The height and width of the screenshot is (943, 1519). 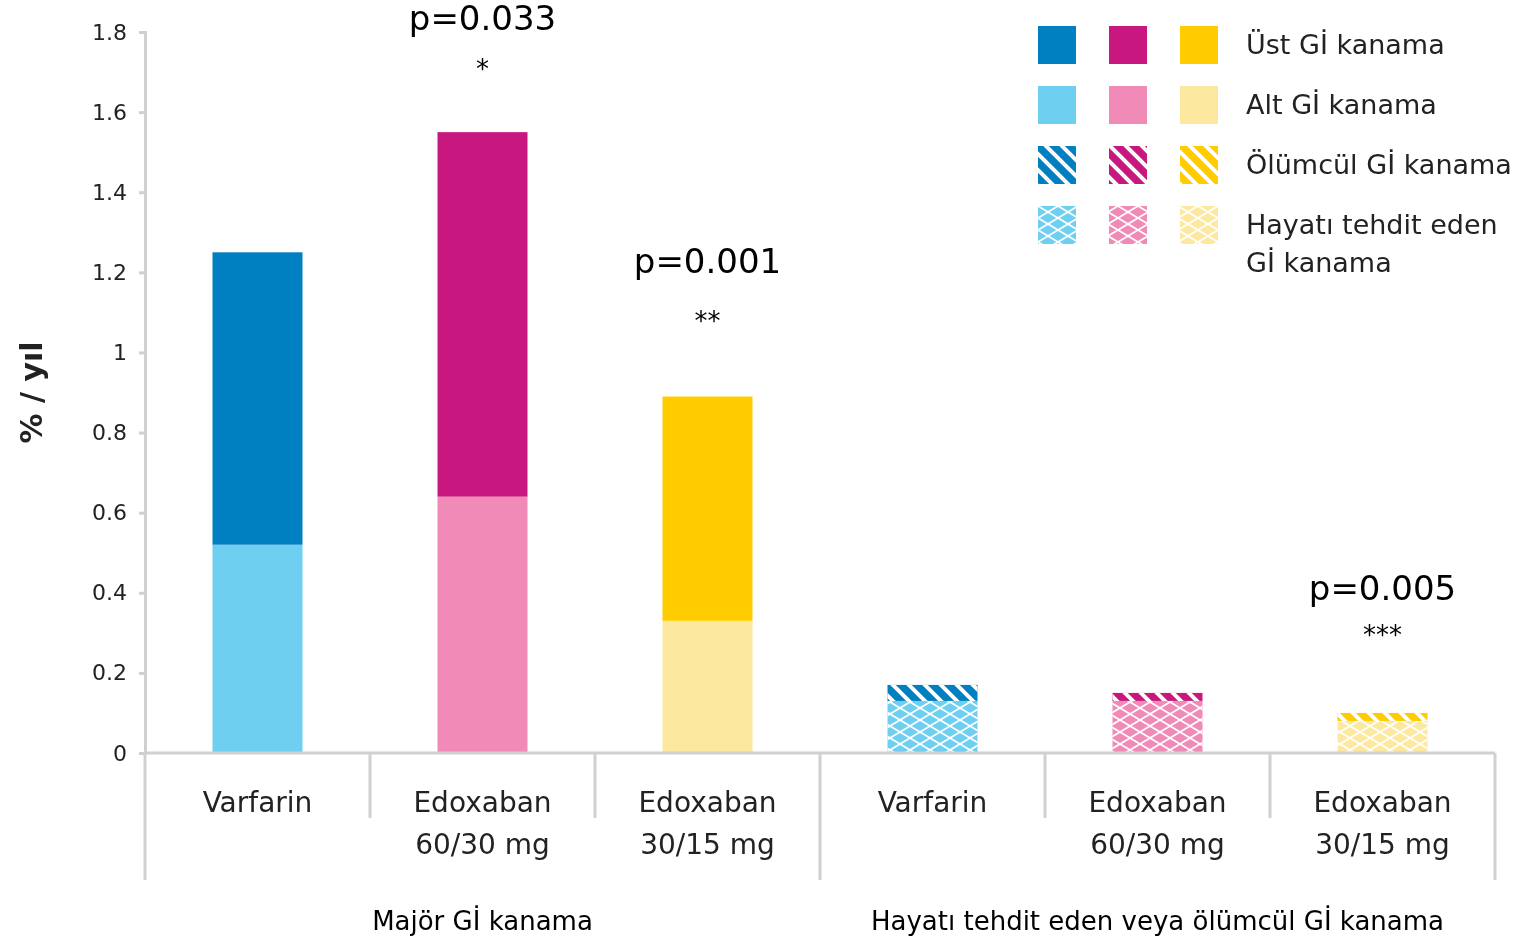 What do you see at coordinates (1157, 920) in the screenshot?
I see `text: Hayatı tehdit eden veya ölümcül Gİ kanama` at bounding box center [1157, 920].